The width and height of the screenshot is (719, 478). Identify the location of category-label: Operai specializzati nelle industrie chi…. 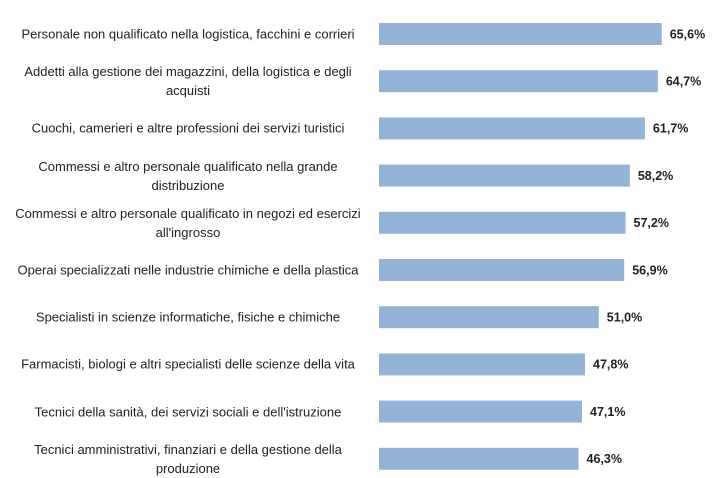
(188, 270).